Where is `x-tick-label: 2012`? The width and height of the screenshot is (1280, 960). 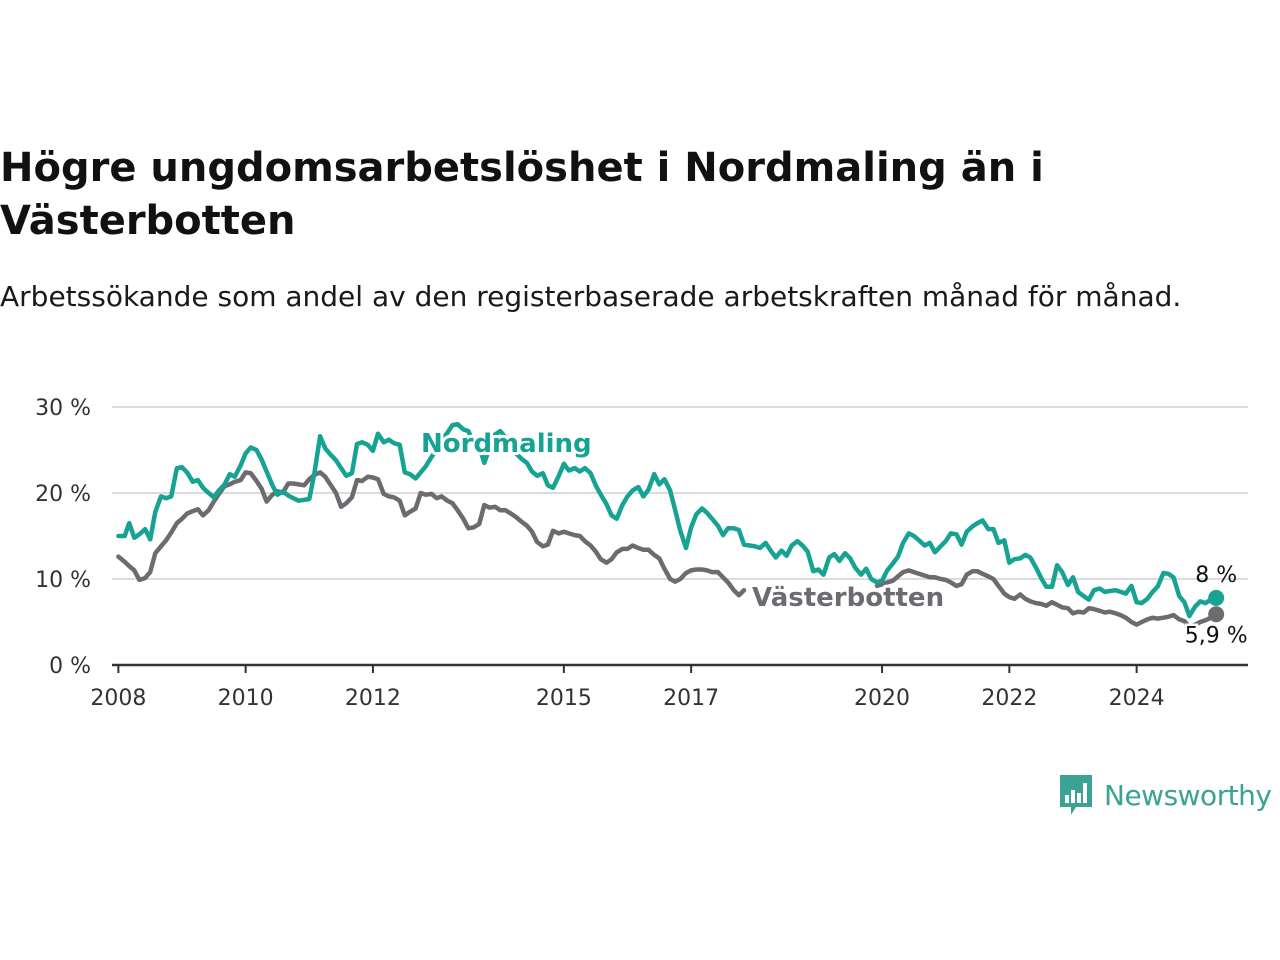
x-tick-label: 2012 is located at coordinates (373, 698).